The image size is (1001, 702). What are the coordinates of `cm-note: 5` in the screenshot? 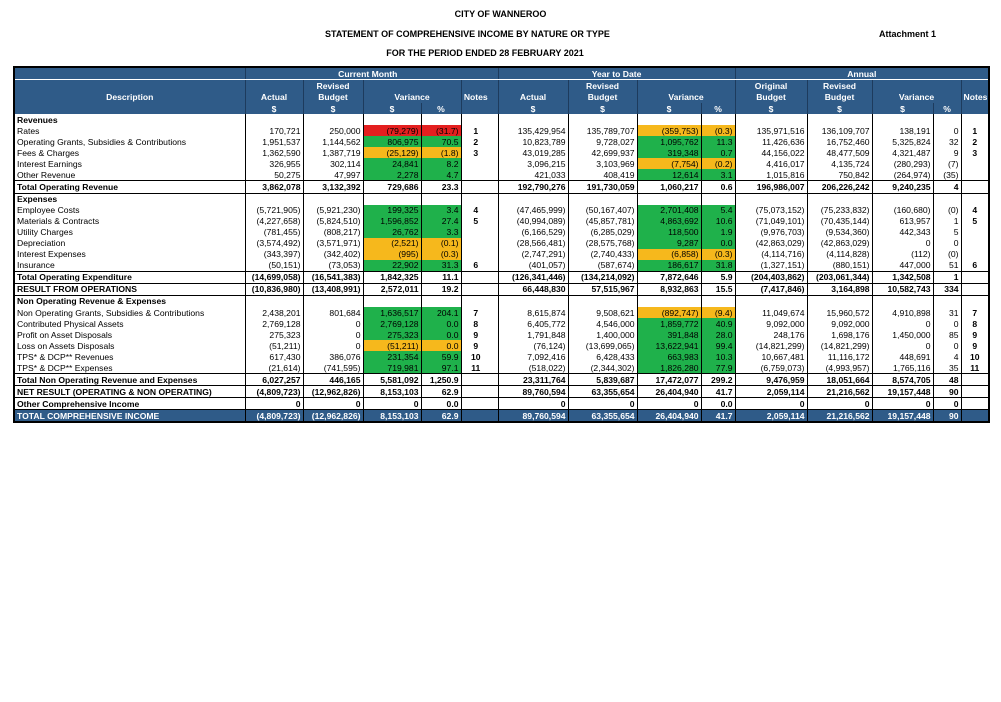 It's located at (475, 221).